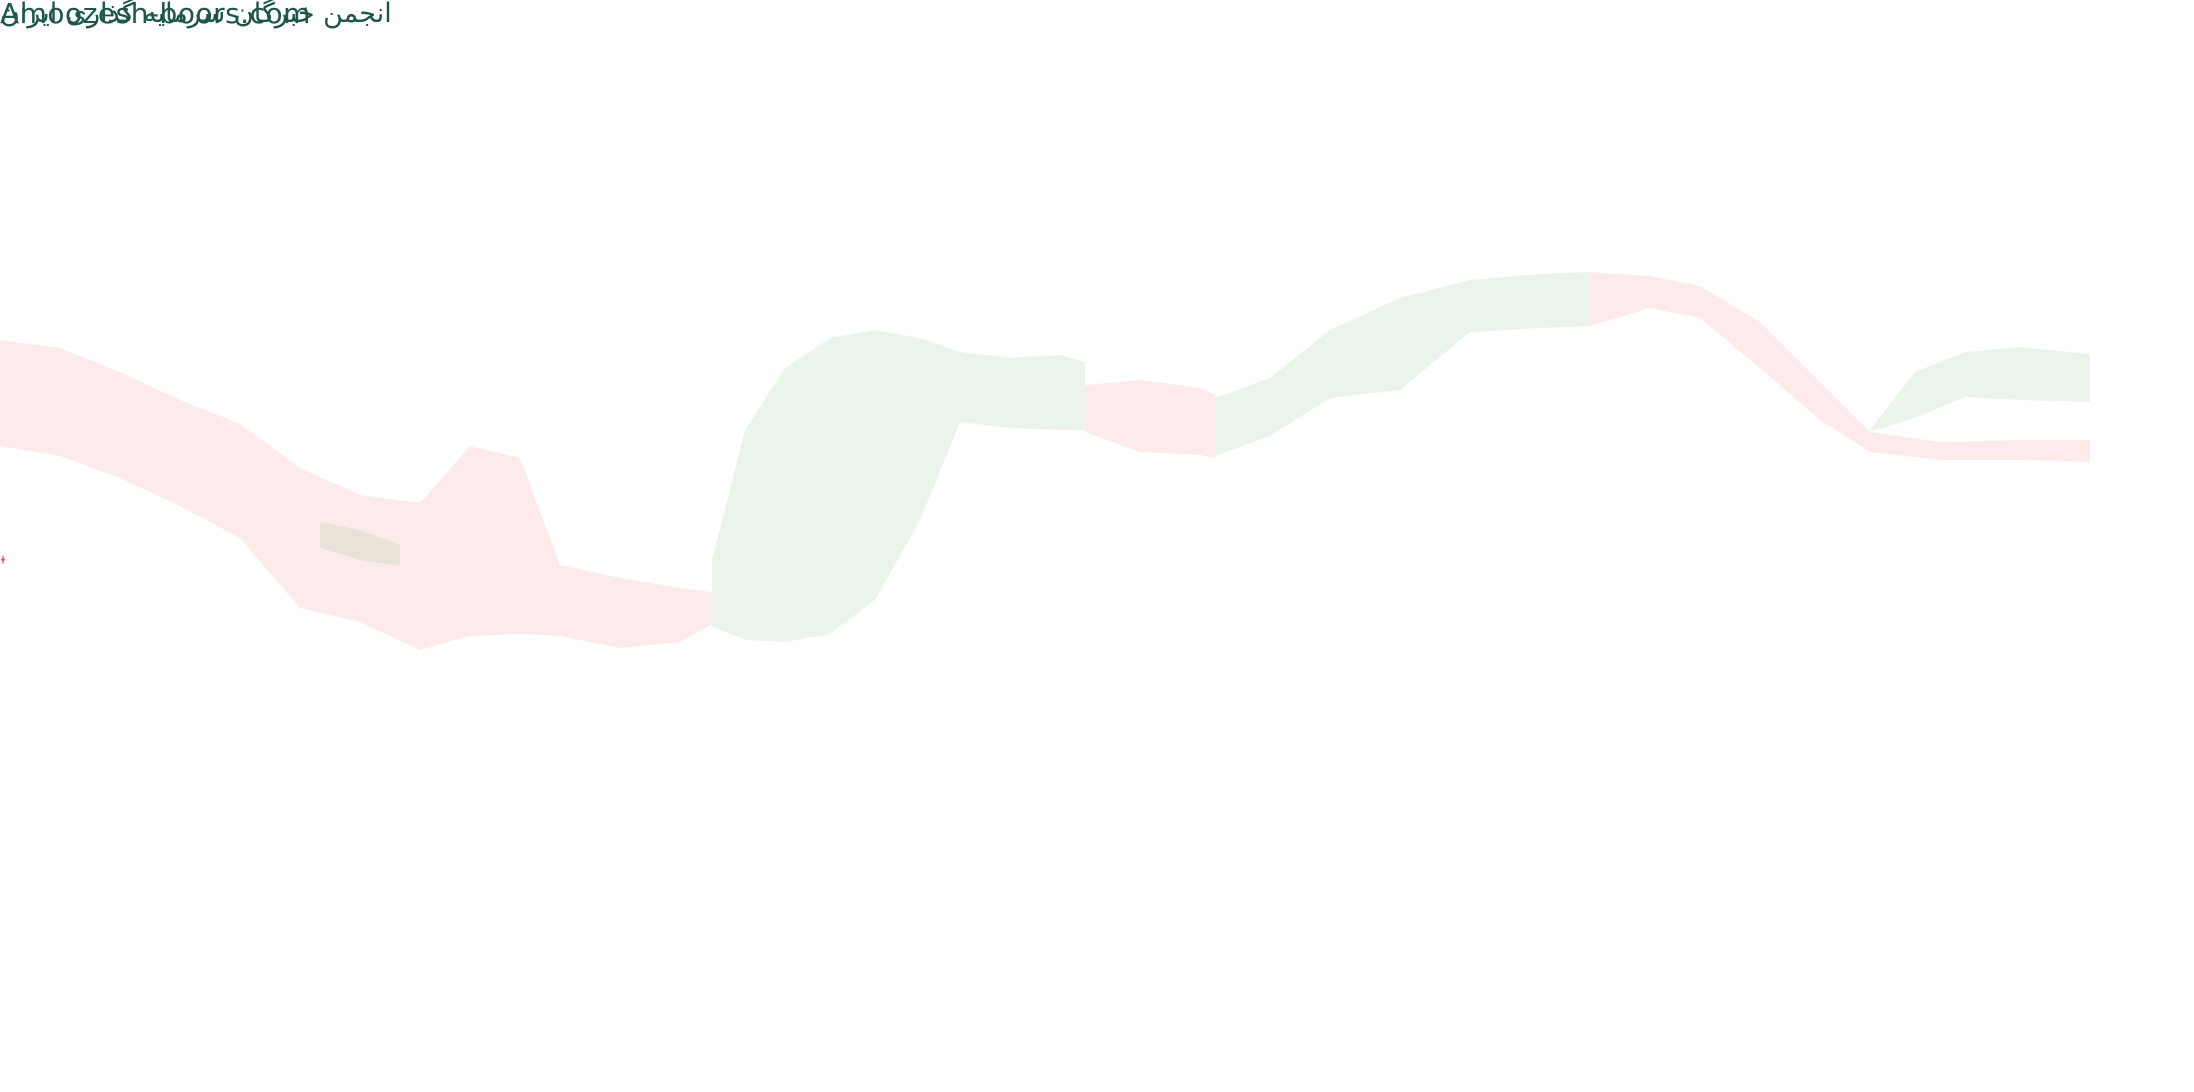 The width and height of the screenshot is (2194, 1092). I want to click on candle-body, so click(3, 559).